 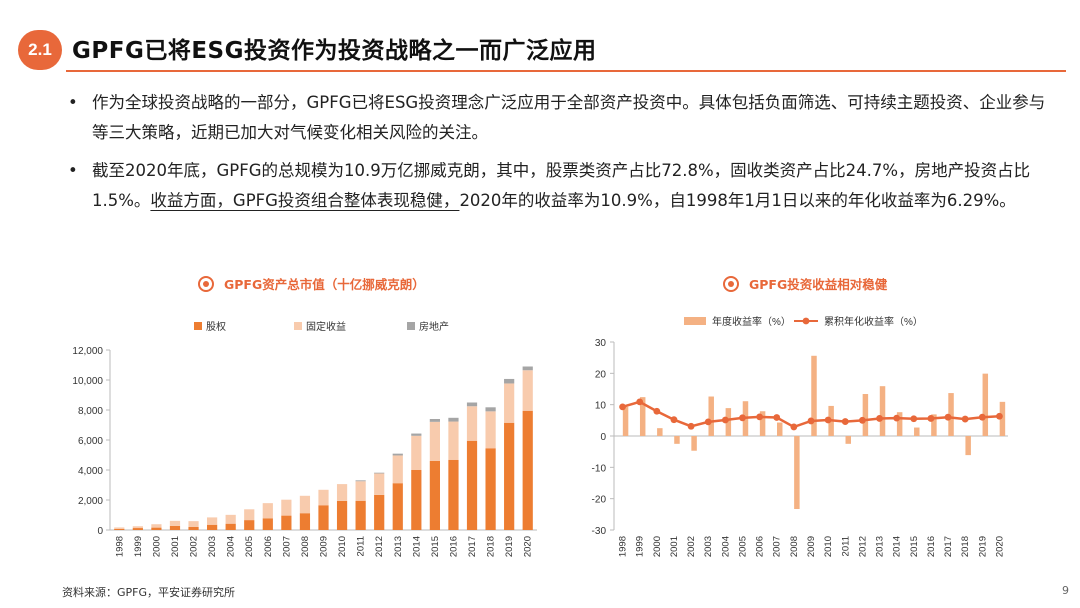 What do you see at coordinates (691, 546) in the screenshot?
I see `x-tick-label: 2002` at bounding box center [691, 546].